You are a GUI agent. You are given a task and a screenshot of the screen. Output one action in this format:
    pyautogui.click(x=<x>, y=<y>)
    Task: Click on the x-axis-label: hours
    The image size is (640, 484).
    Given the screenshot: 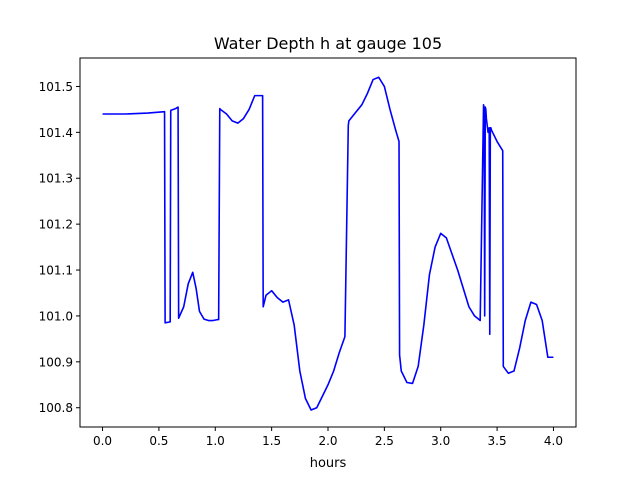 What is the action you would take?
    pyautogui.click(x=328, y=463)
    